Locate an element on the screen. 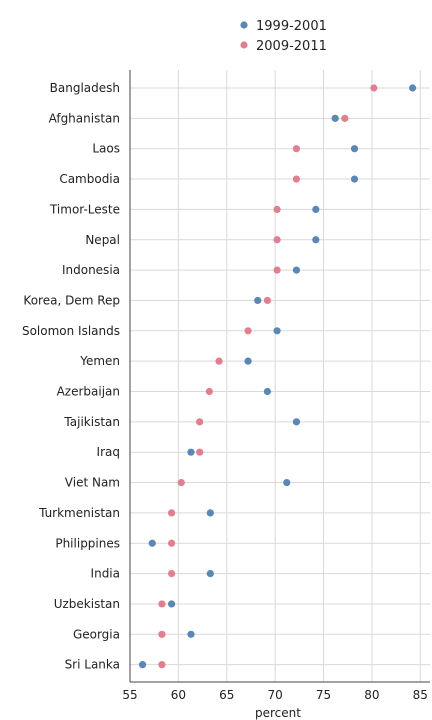  legend: 1999-2001 2009-2011 is located at coordinates (283, 36).